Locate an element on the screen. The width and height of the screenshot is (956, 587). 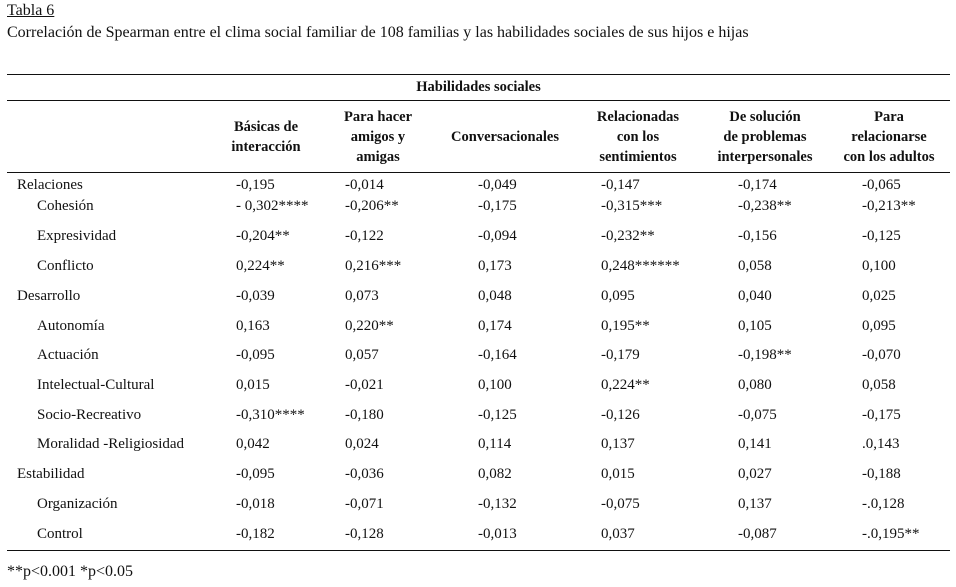
row-label: Desarrollo is located at coordinates (49, 296).